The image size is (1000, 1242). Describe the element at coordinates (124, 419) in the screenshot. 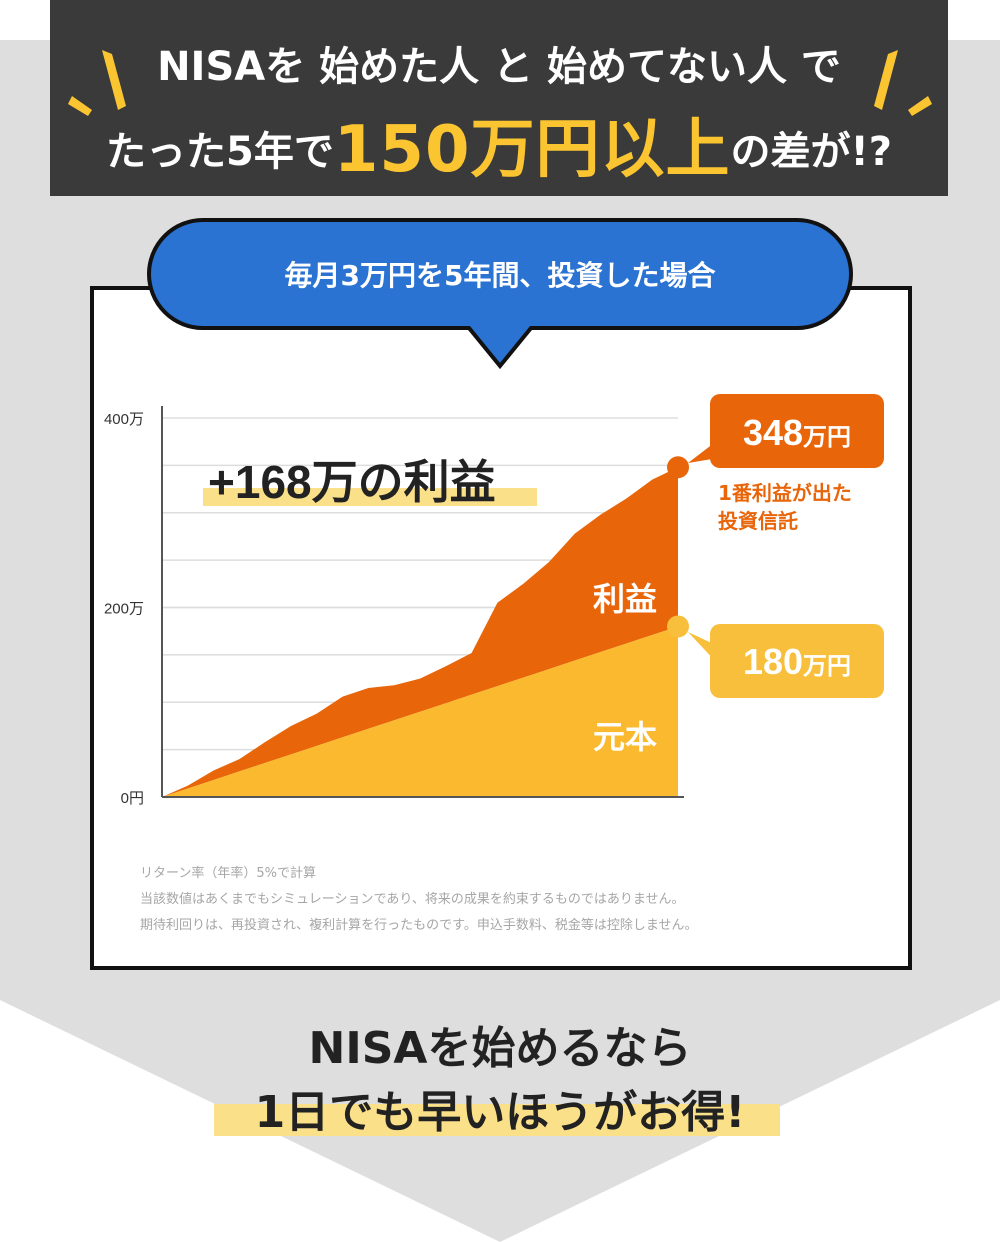

I see `y-tick-label: 400万` at that location.